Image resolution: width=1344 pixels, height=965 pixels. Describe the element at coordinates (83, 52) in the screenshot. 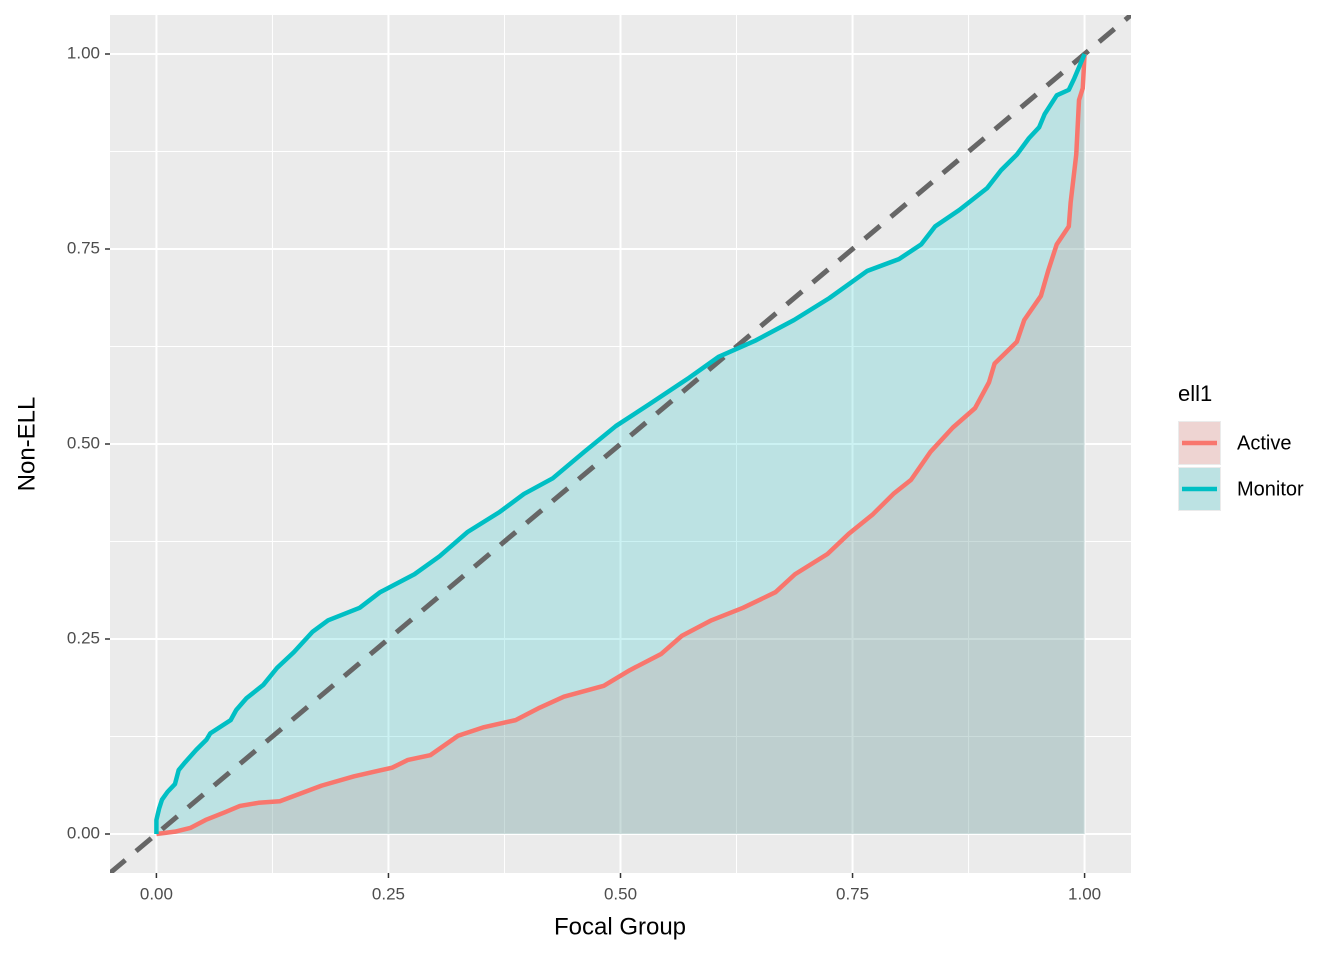

I see `y-tick-label: 1.00` at that location.